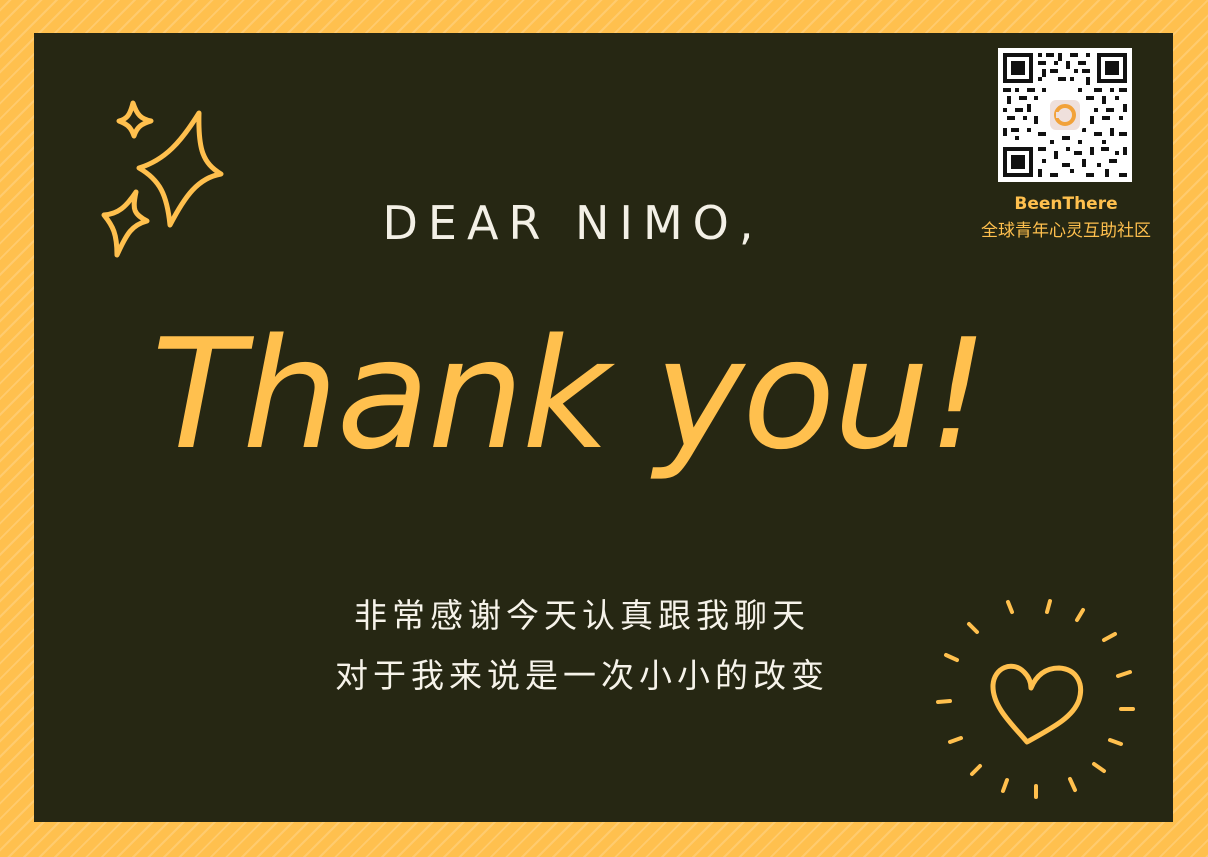  What do you see at coordinates (1065, 115) in the screenshot?
I see `qr-code-icon` at bounding box center [1065, 115].